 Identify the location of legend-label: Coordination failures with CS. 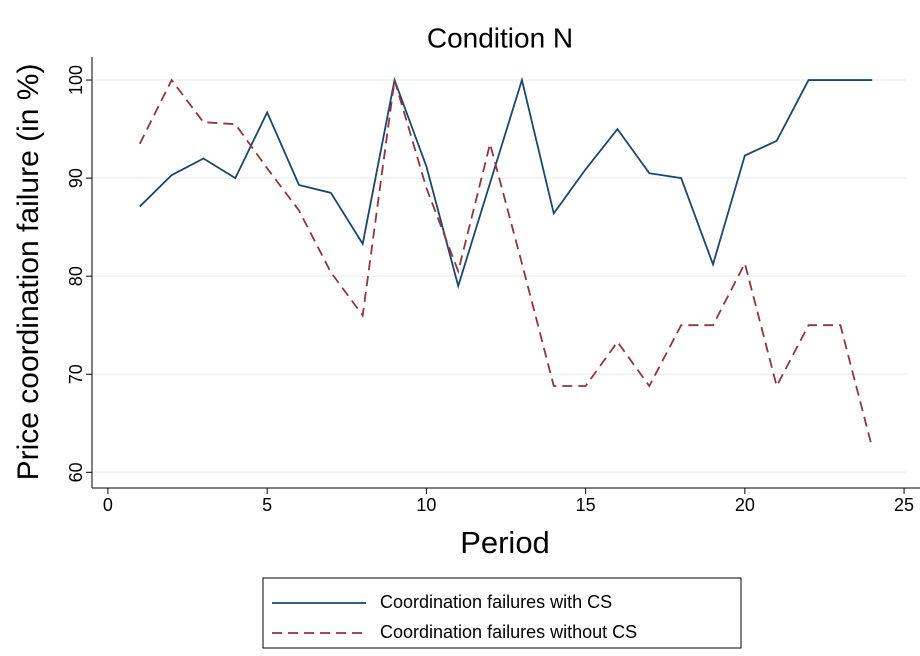
(496, 602).